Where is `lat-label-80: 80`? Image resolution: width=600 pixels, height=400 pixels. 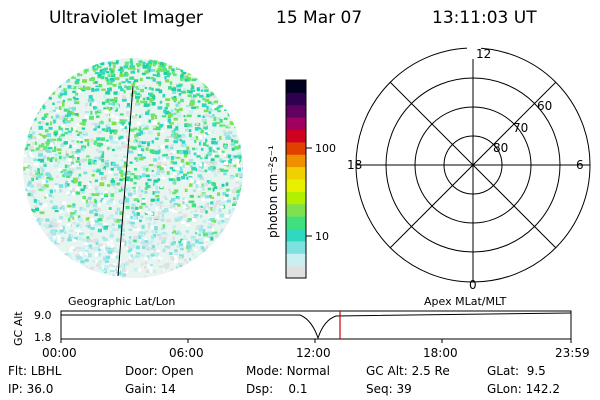
lat-label-80: 80 is located at coordinates (500, 148).